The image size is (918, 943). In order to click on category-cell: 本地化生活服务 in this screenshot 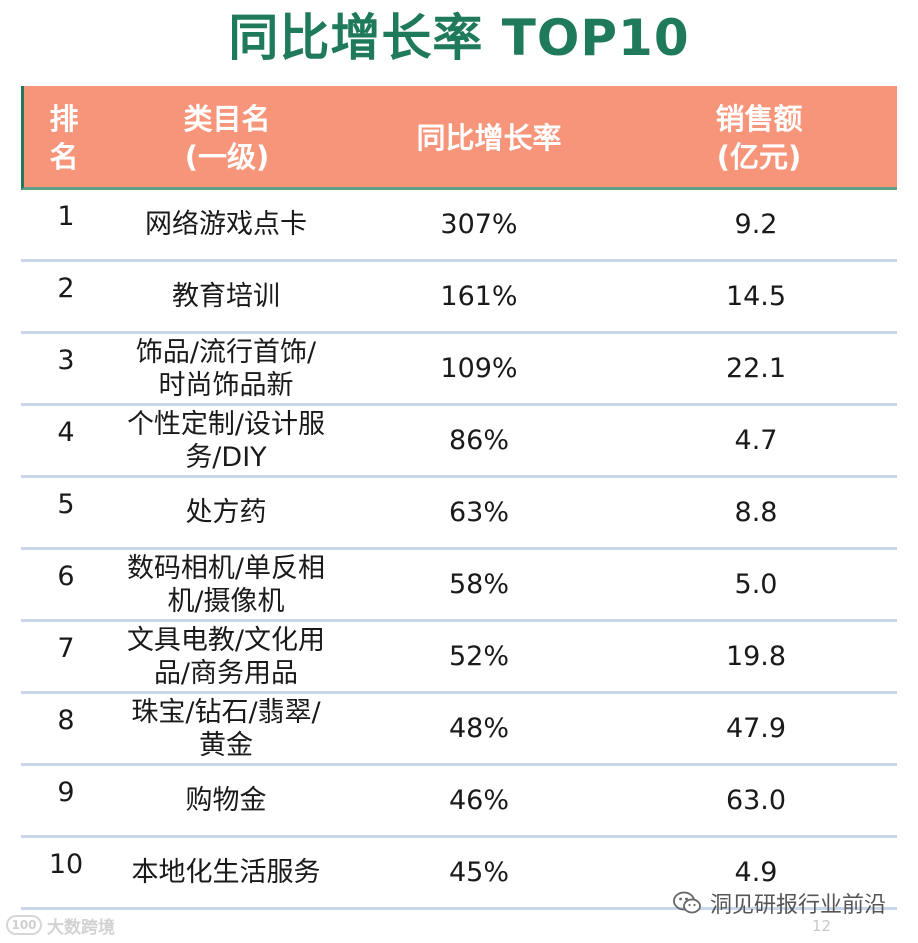, I will do `click(226, 872)`.